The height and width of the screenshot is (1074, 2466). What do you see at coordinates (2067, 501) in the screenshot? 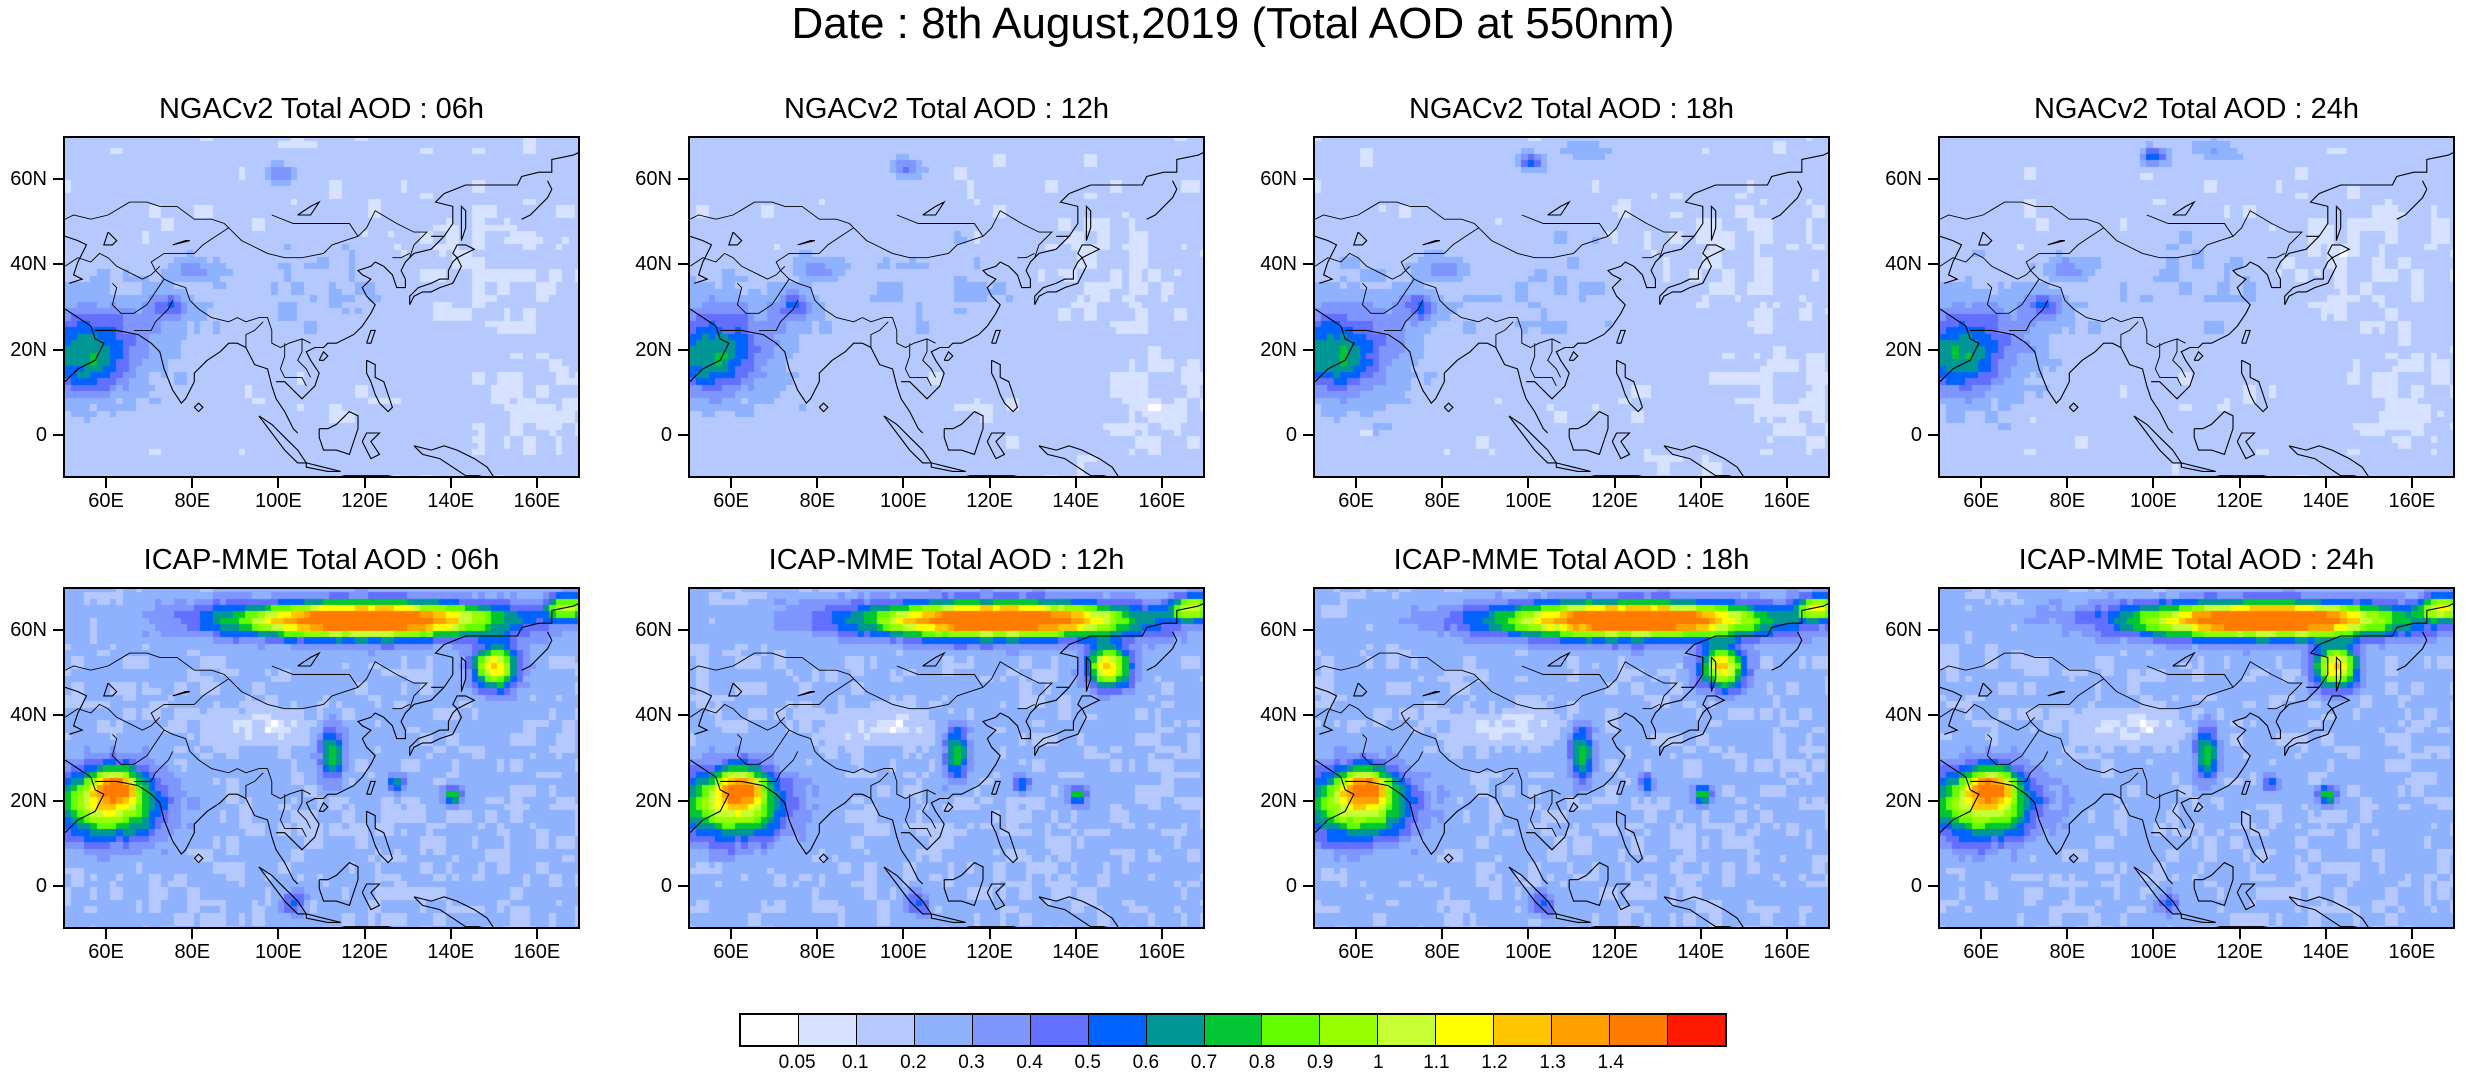
I see `x-tick-label: 80E` at bounding box center [2067, 501].